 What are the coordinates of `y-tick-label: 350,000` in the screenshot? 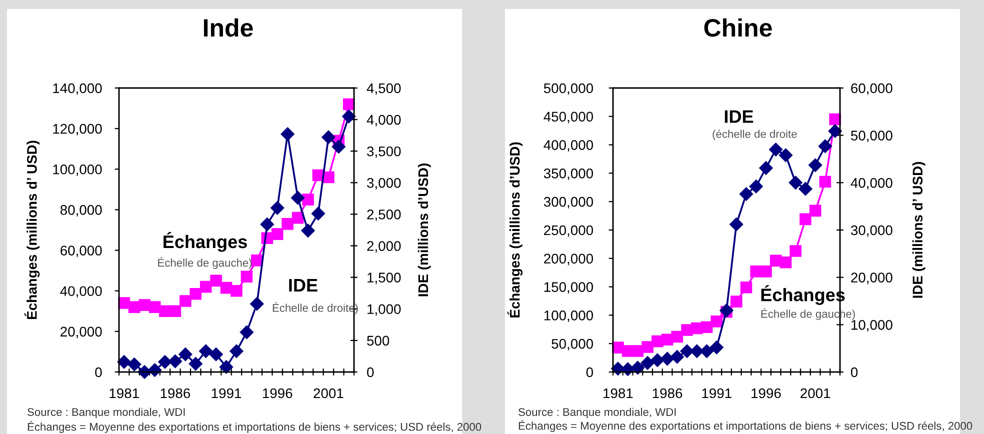 It's located at (569, 174).